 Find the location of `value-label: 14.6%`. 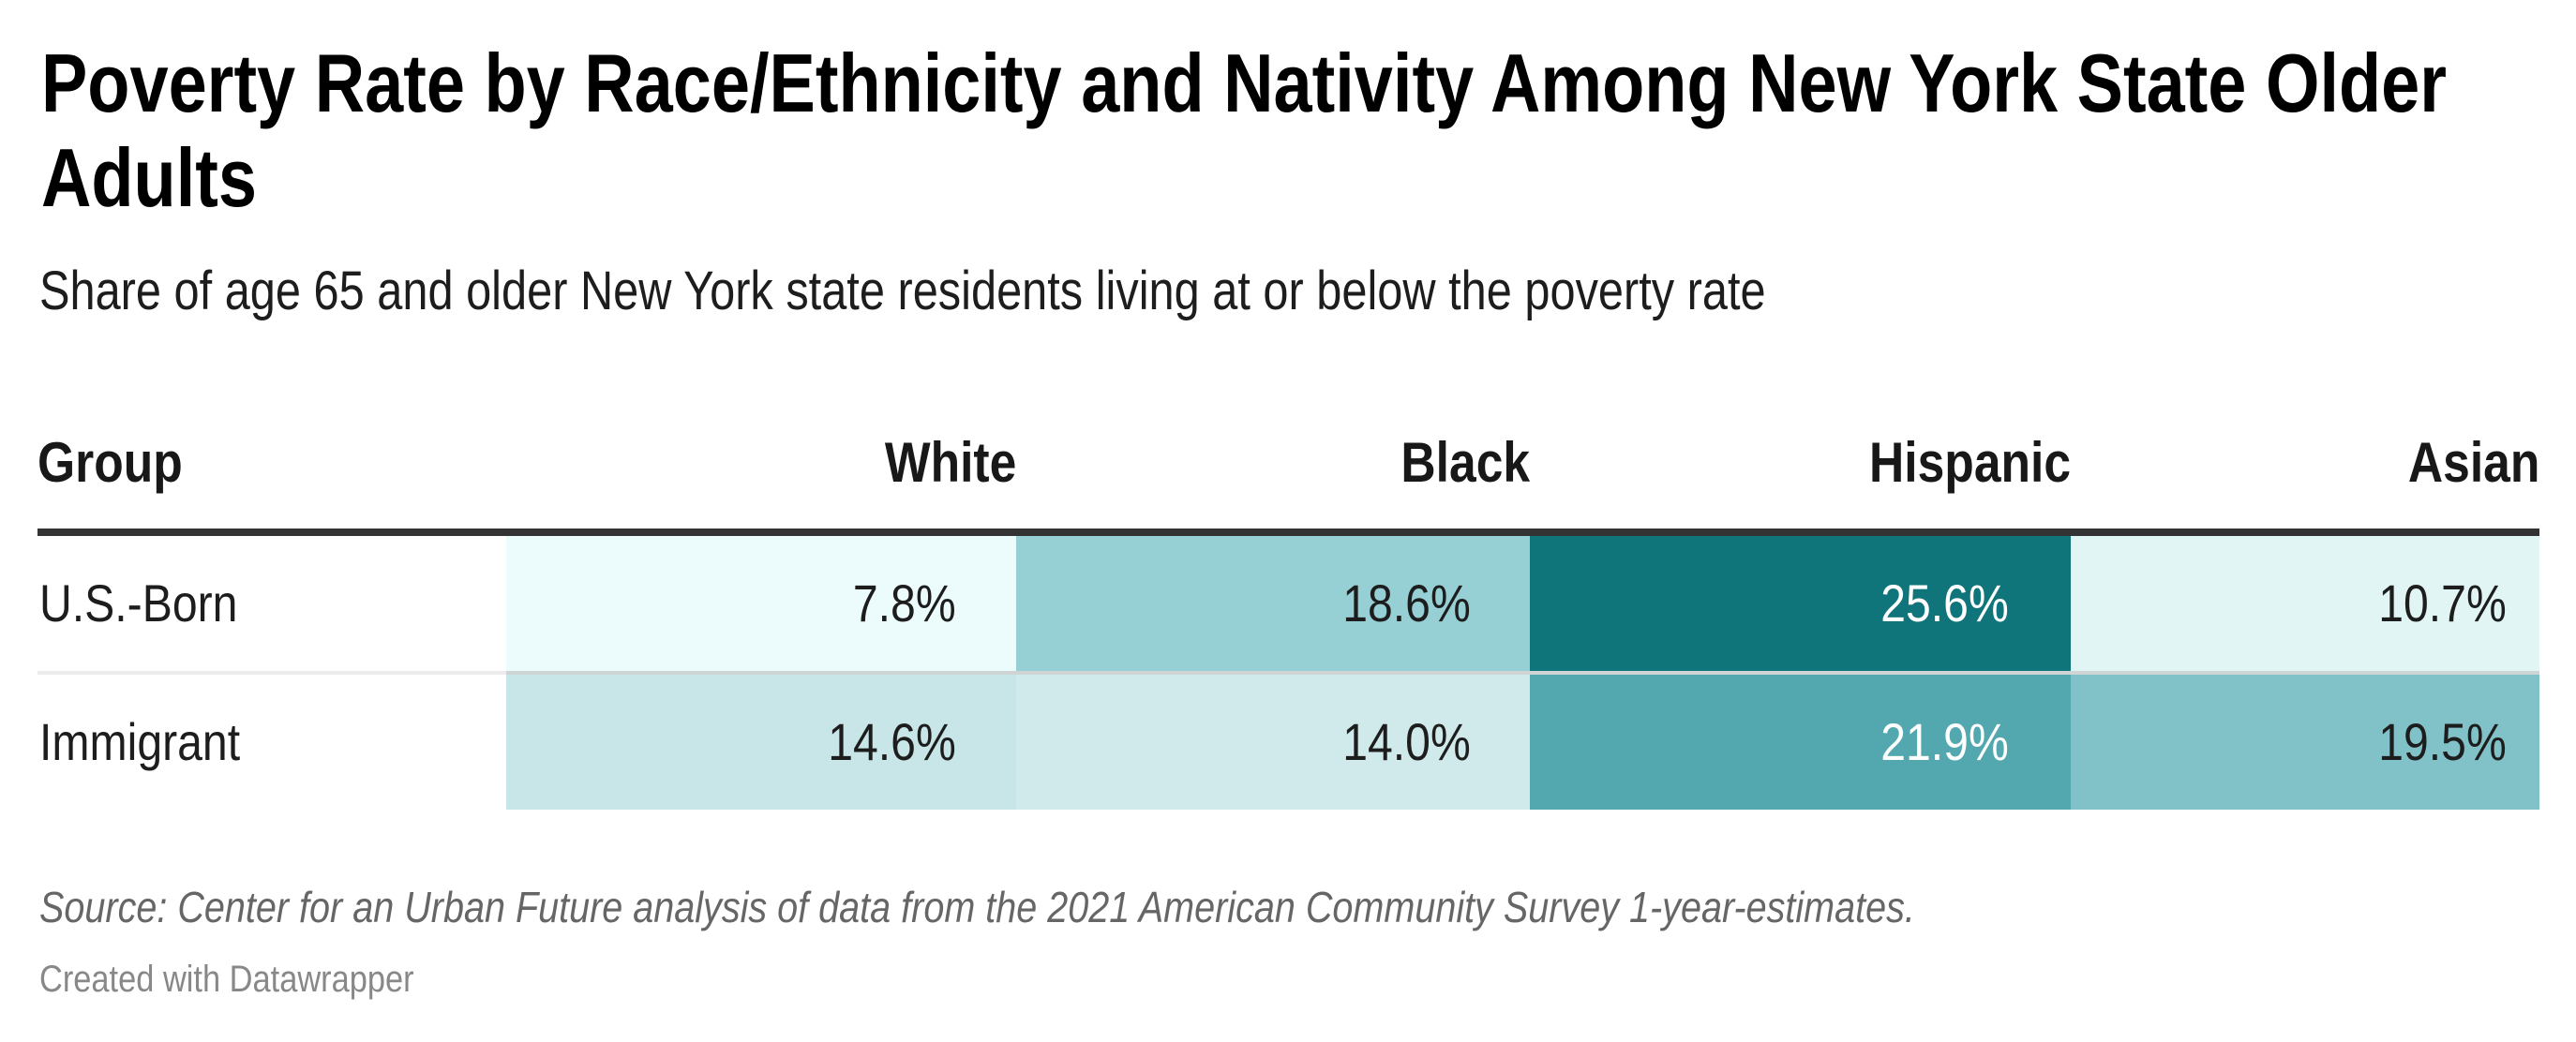

value-label: 14.6% is located at coordinates (892, 741).